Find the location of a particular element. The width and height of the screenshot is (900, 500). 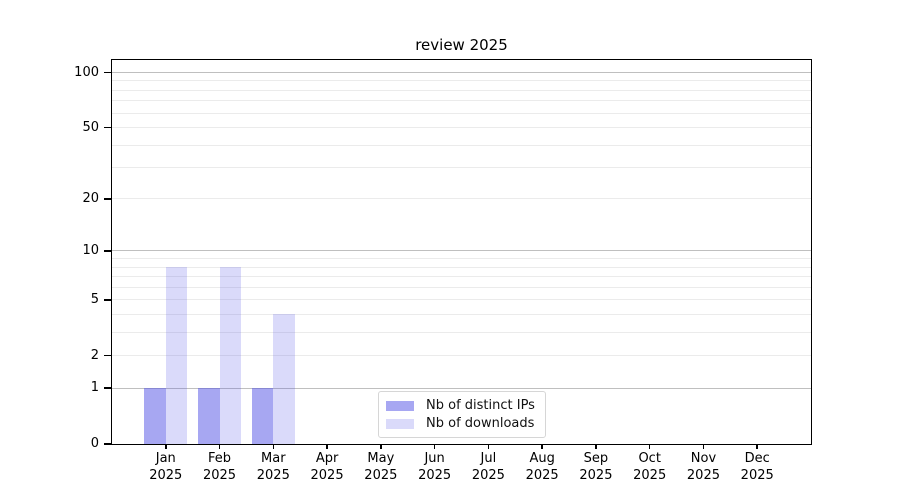

x-tick-label: Jul 2025 is located at coordinates (488, 467).